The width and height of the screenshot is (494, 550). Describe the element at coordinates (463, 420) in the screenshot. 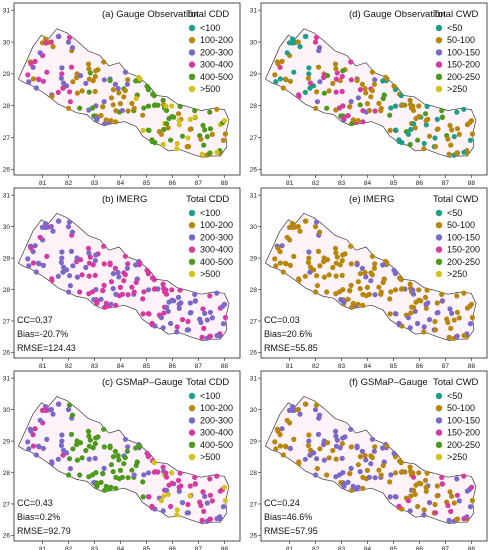

I see `legend-label: 100-150` at that location.